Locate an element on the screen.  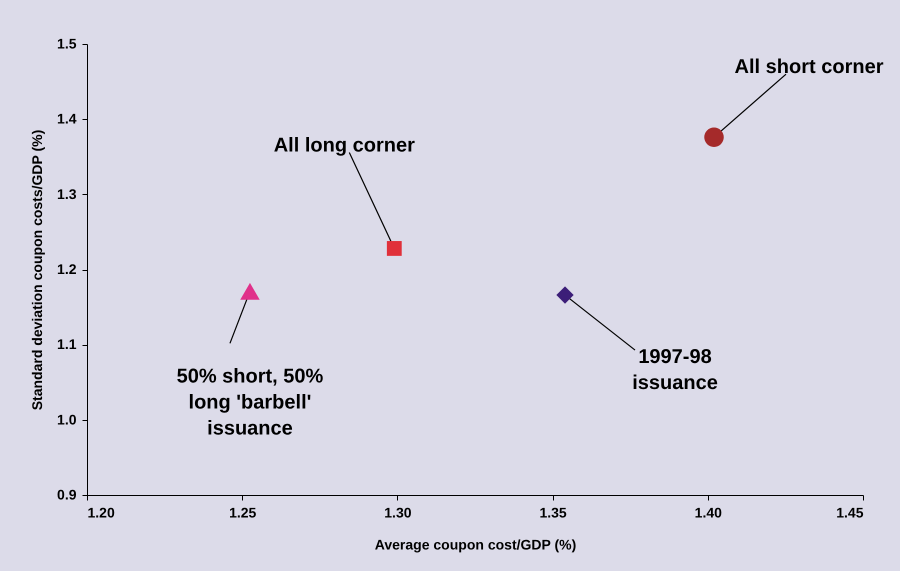
annotation: 50% short, 50% long 'barbell' issuance is located at coordinates (250, 402).